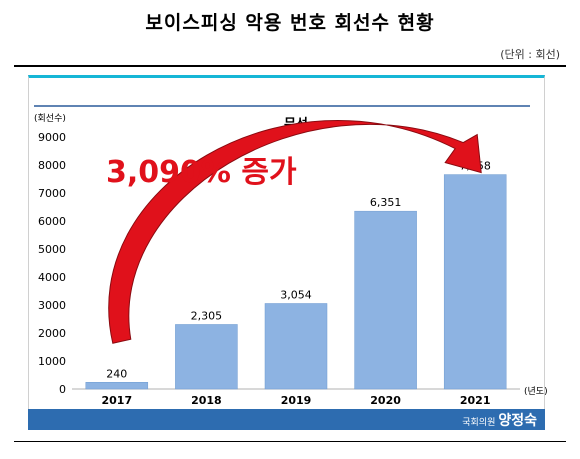 This screenshot has height=459, width=580. What do you see at coordinates (536, 391) in the screenshot?
I see `x-axis-label: (년도)` at bounding box center [536, 391].